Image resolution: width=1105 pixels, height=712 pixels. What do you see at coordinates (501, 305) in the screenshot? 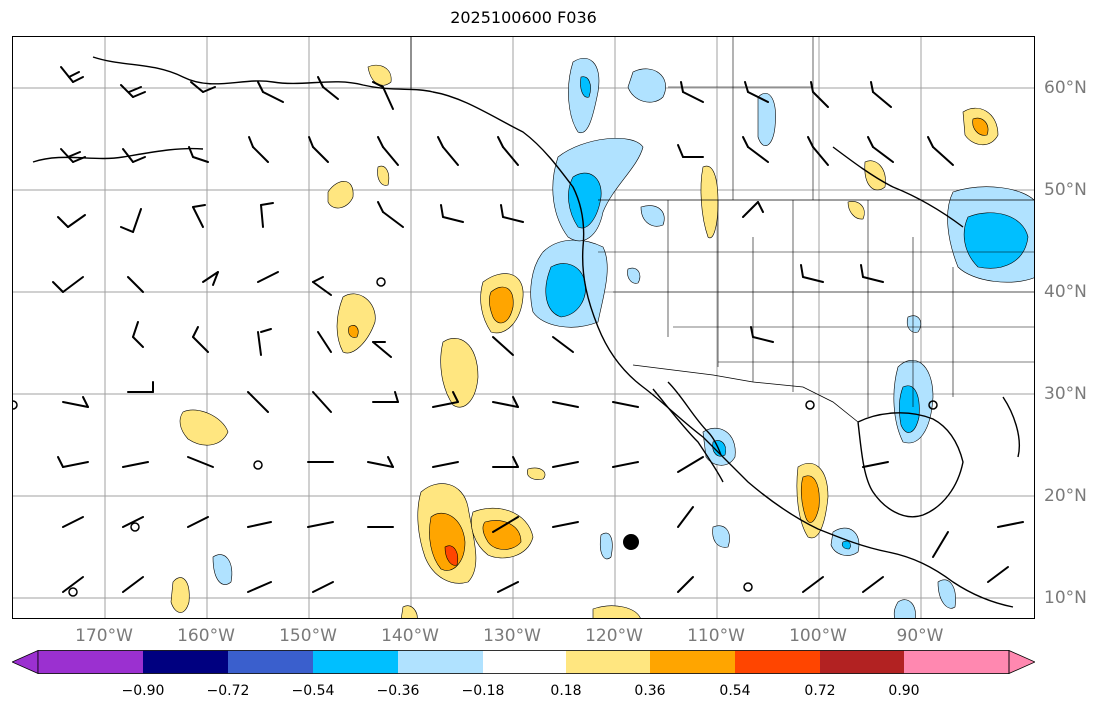
I see `pos-core-oregon-off` at bounding box center [501, 305].